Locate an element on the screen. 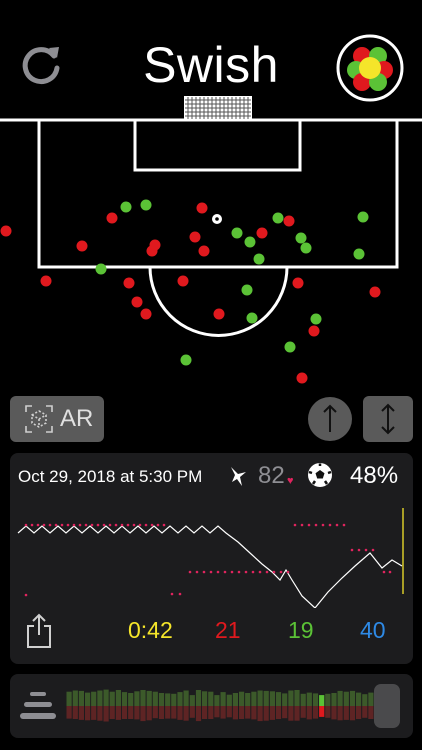  ar-button: AR is located at coordinates (57, 419).